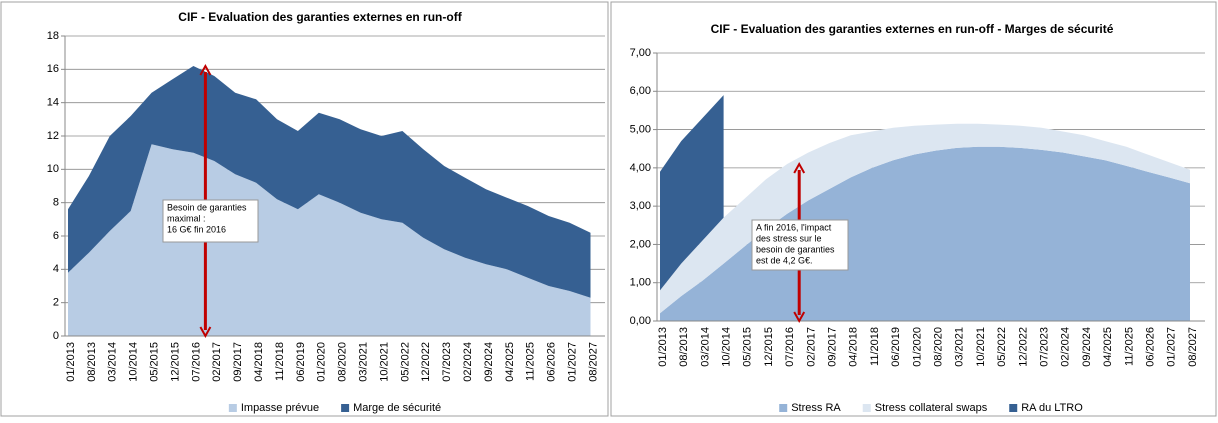 The image size is (1218, 423). What do you see at coordinates (784, 260) in the screenshot?
I see `annotation-text: est de 4,2 G€.` at bounding box center [784, 260].